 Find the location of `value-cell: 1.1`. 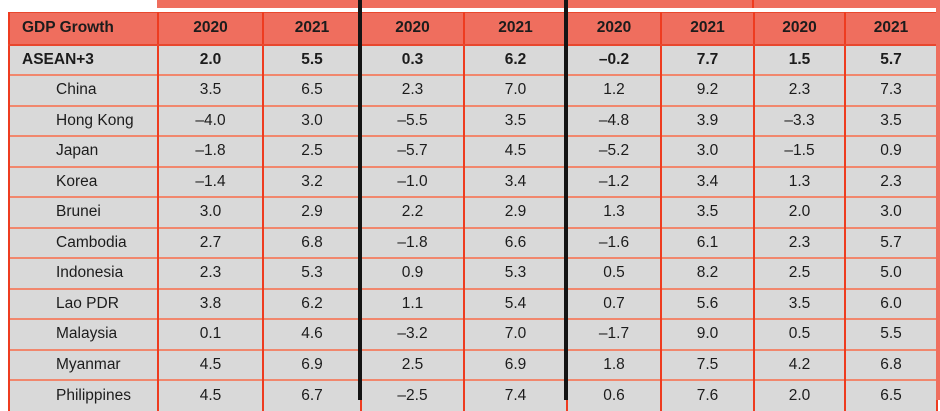

value-cell: 1.1 is located at coordinates (412, 303).